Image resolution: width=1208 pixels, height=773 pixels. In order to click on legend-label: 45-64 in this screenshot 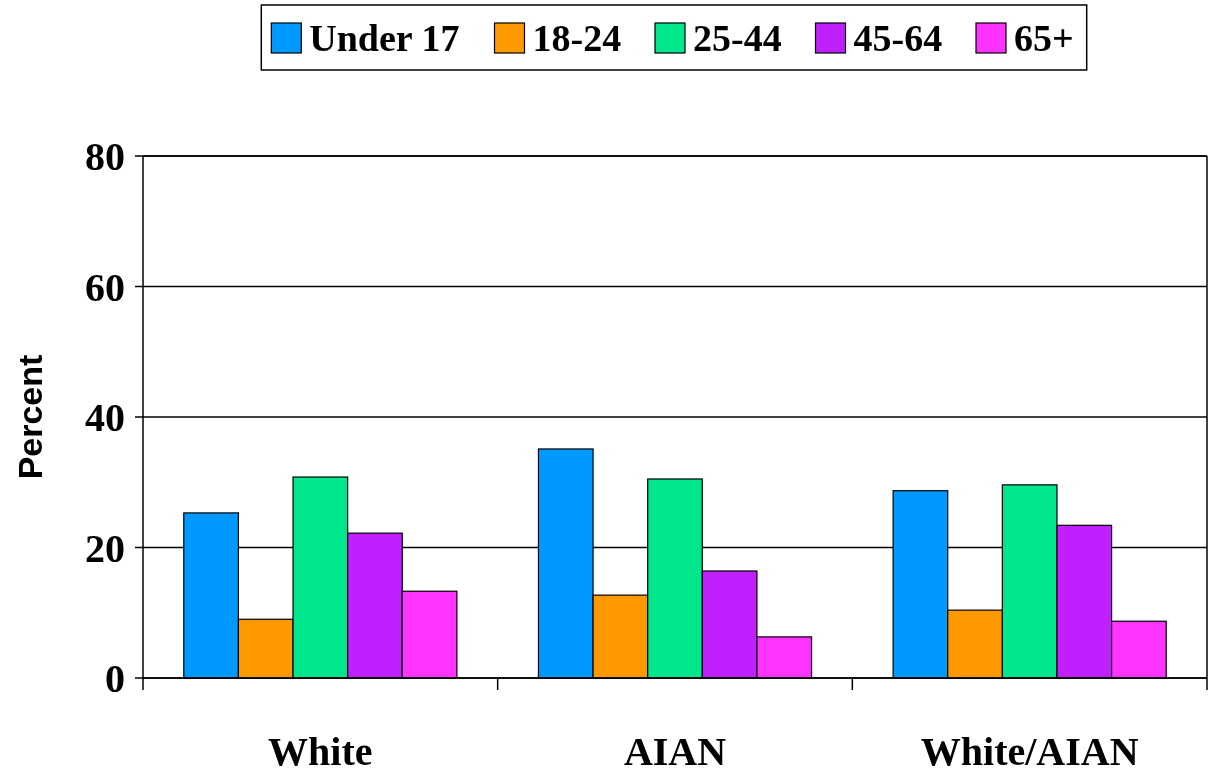, I will do `click(898, 38)`.